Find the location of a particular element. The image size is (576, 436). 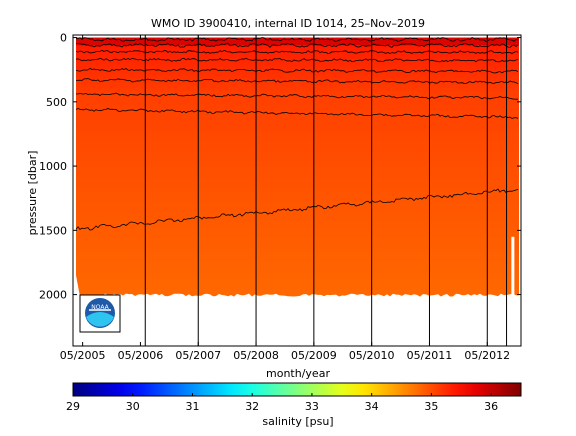

colorbar: 29 30 31 32 33 34 35 36 is located at coordinates (294, 397).